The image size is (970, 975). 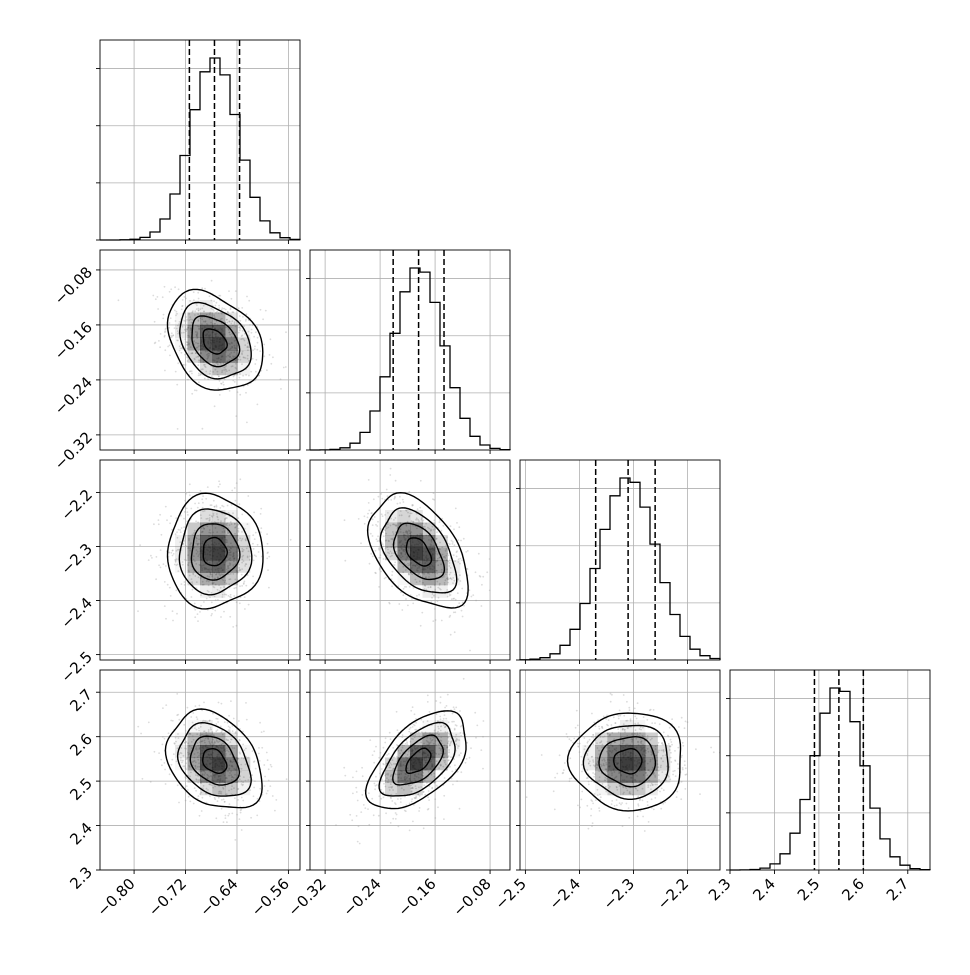 I want to click on tick-marks, so click(x=398, y=577).